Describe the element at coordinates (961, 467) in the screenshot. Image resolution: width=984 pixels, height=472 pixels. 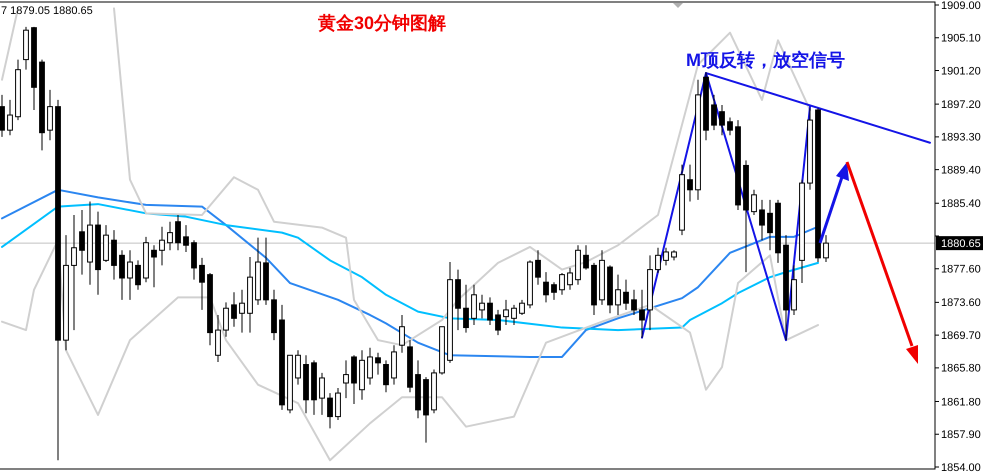
I see `y-tick-label: 1854.00` at that location.